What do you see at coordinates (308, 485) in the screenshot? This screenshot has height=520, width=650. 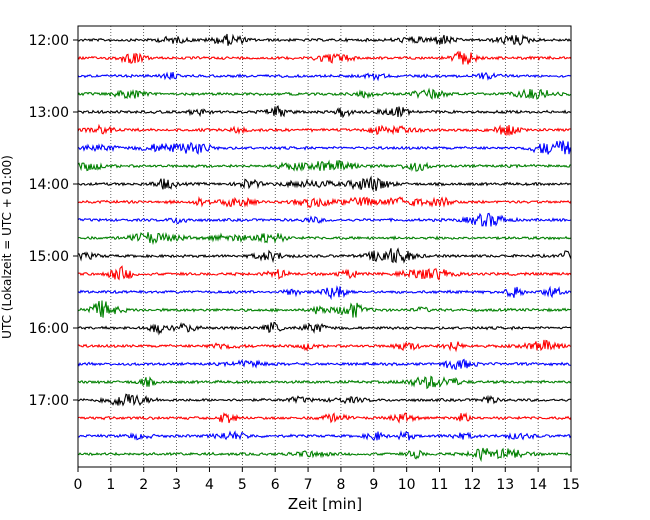 I see `x-tick-label: 7` at bounding box center [308, 485].